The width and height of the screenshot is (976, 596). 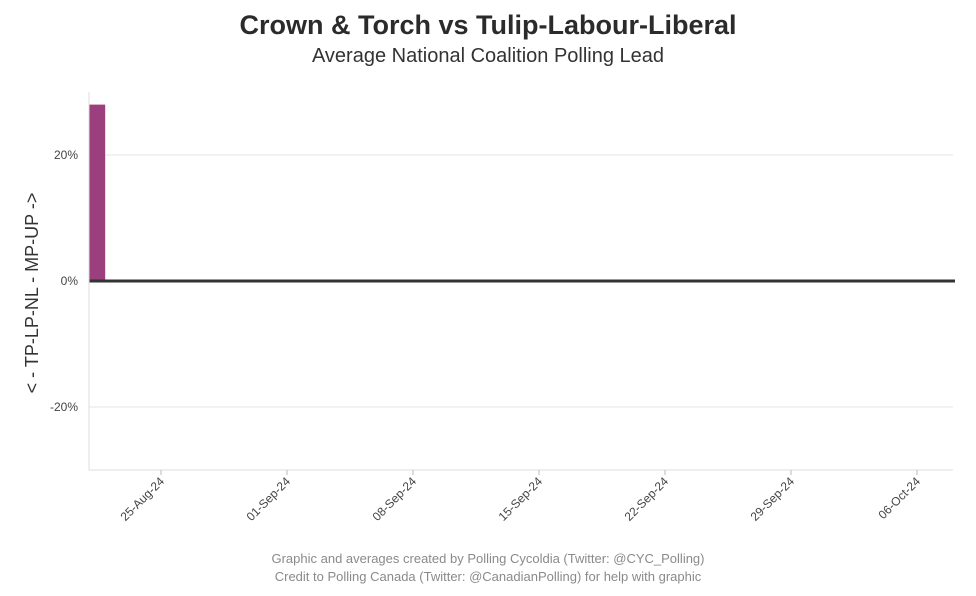 What do you see at coordinates (488, 25) in the screenshot?
I see `chart-title: Crown & Torch vs Tulip-Labour-Liberal` at bounding box center [488, 25].